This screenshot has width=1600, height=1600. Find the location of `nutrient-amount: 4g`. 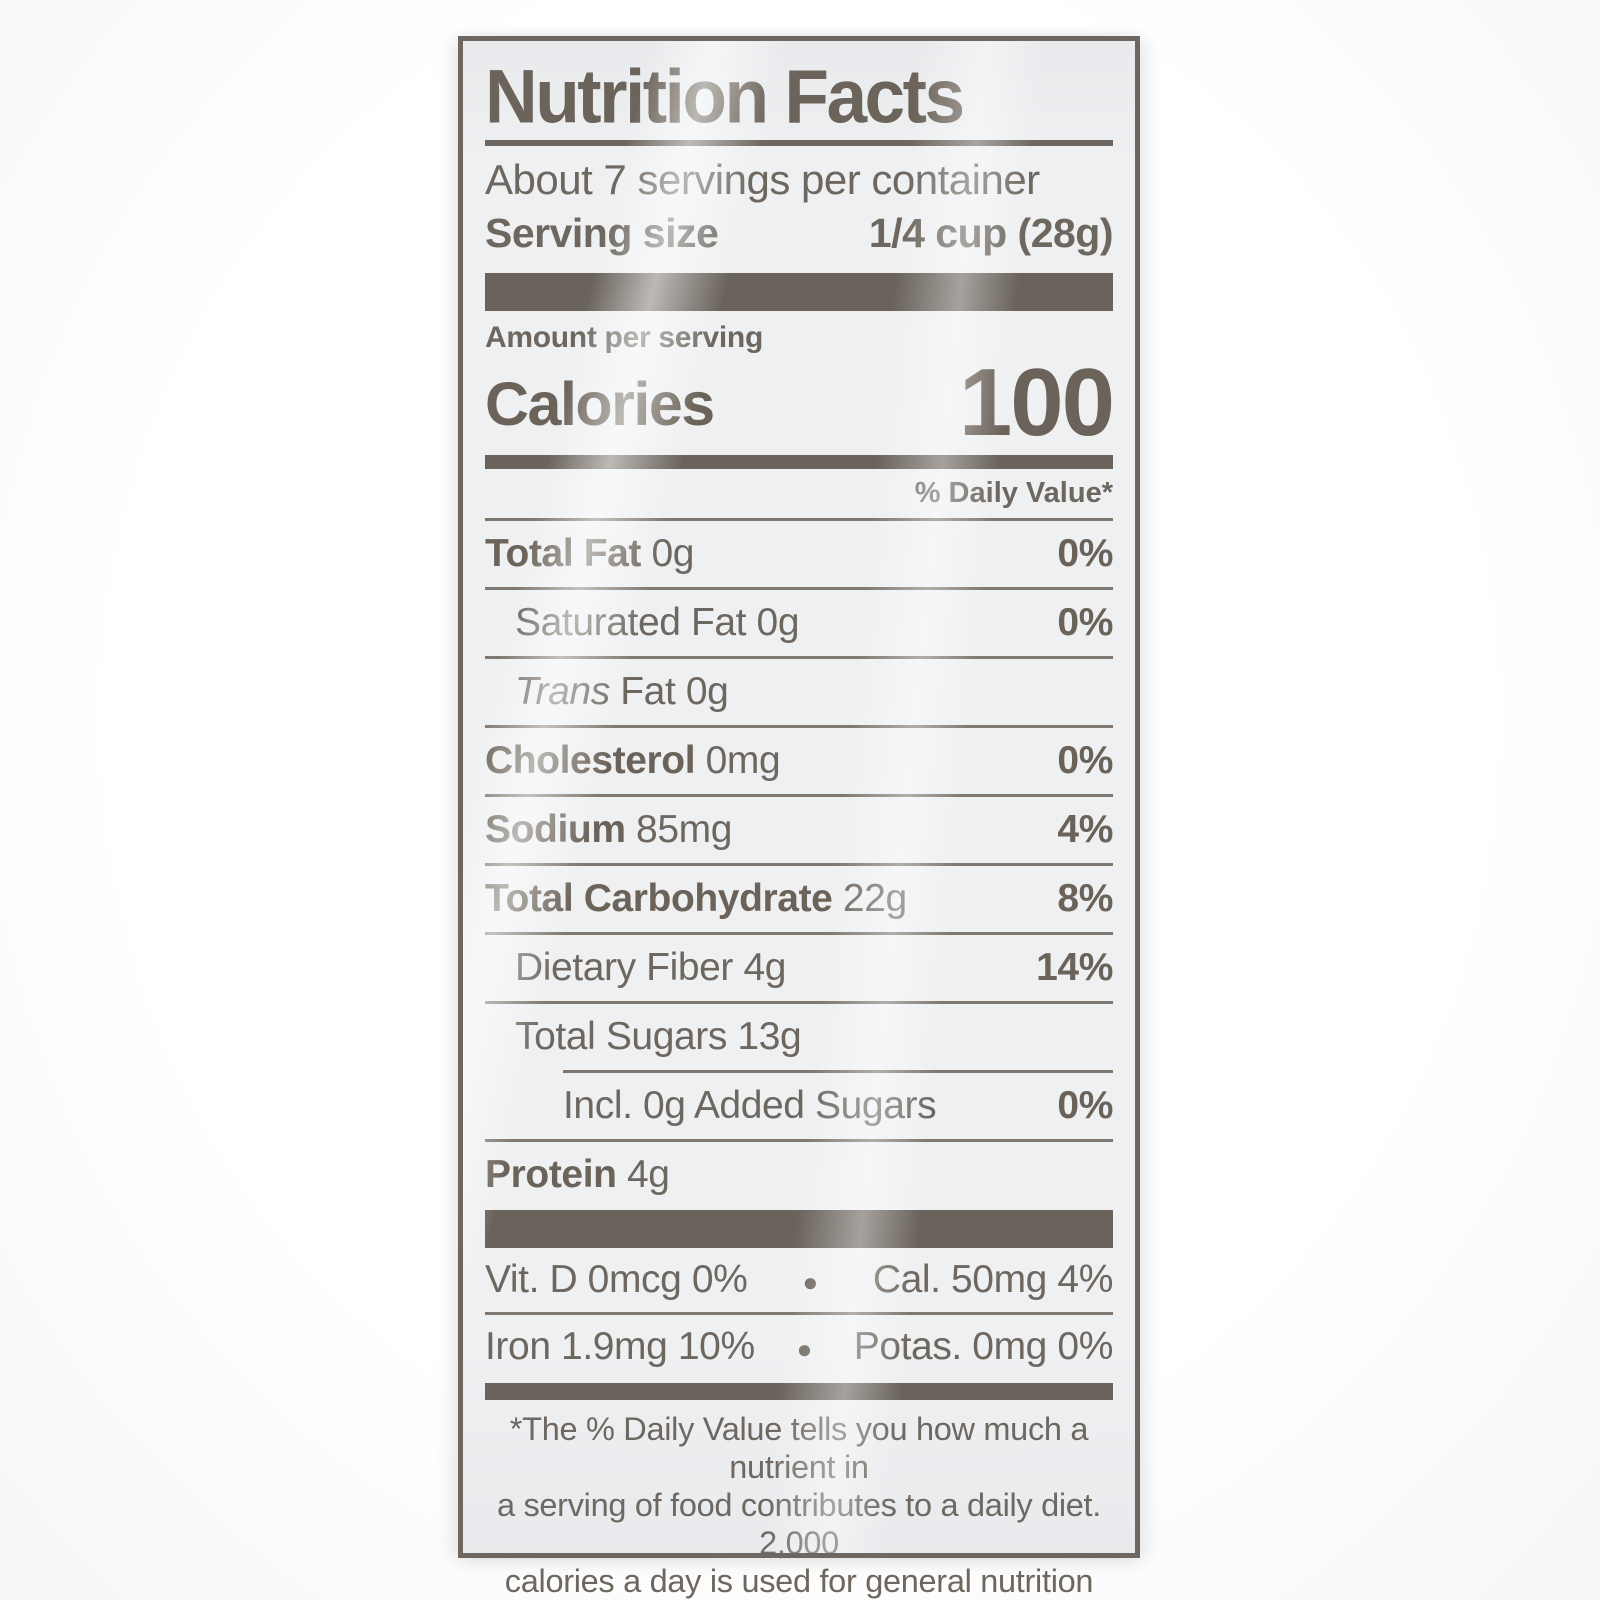

nutrient-amount: 4g is located at coordinates (648, 1175).